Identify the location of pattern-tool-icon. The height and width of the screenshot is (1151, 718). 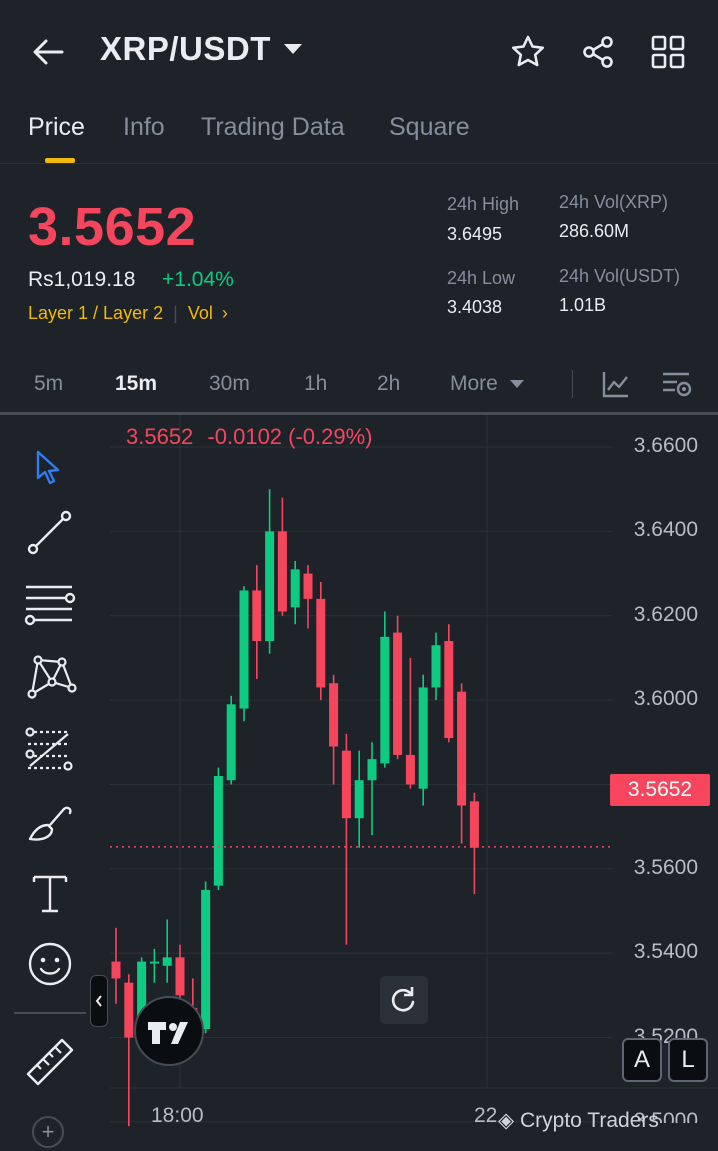
(50, 676).